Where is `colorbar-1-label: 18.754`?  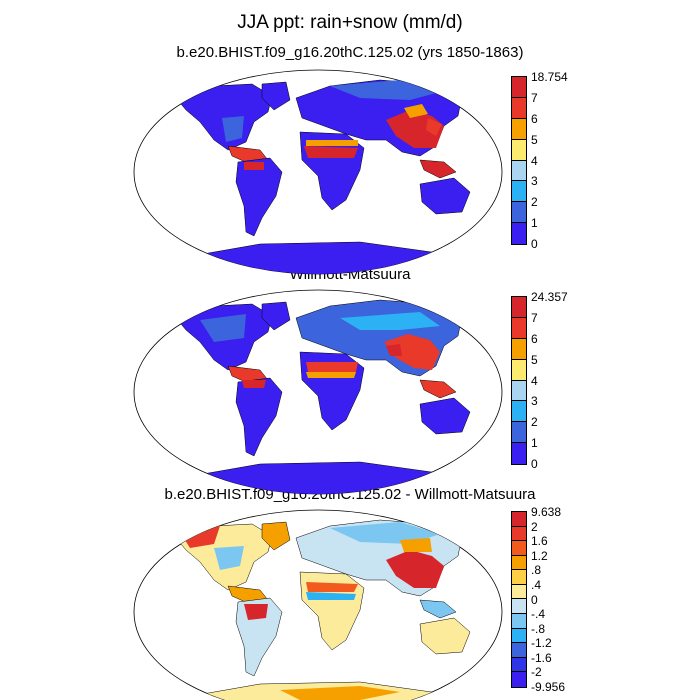
colorbar-1-label: 18.754 is located at coordinates (549, 77).